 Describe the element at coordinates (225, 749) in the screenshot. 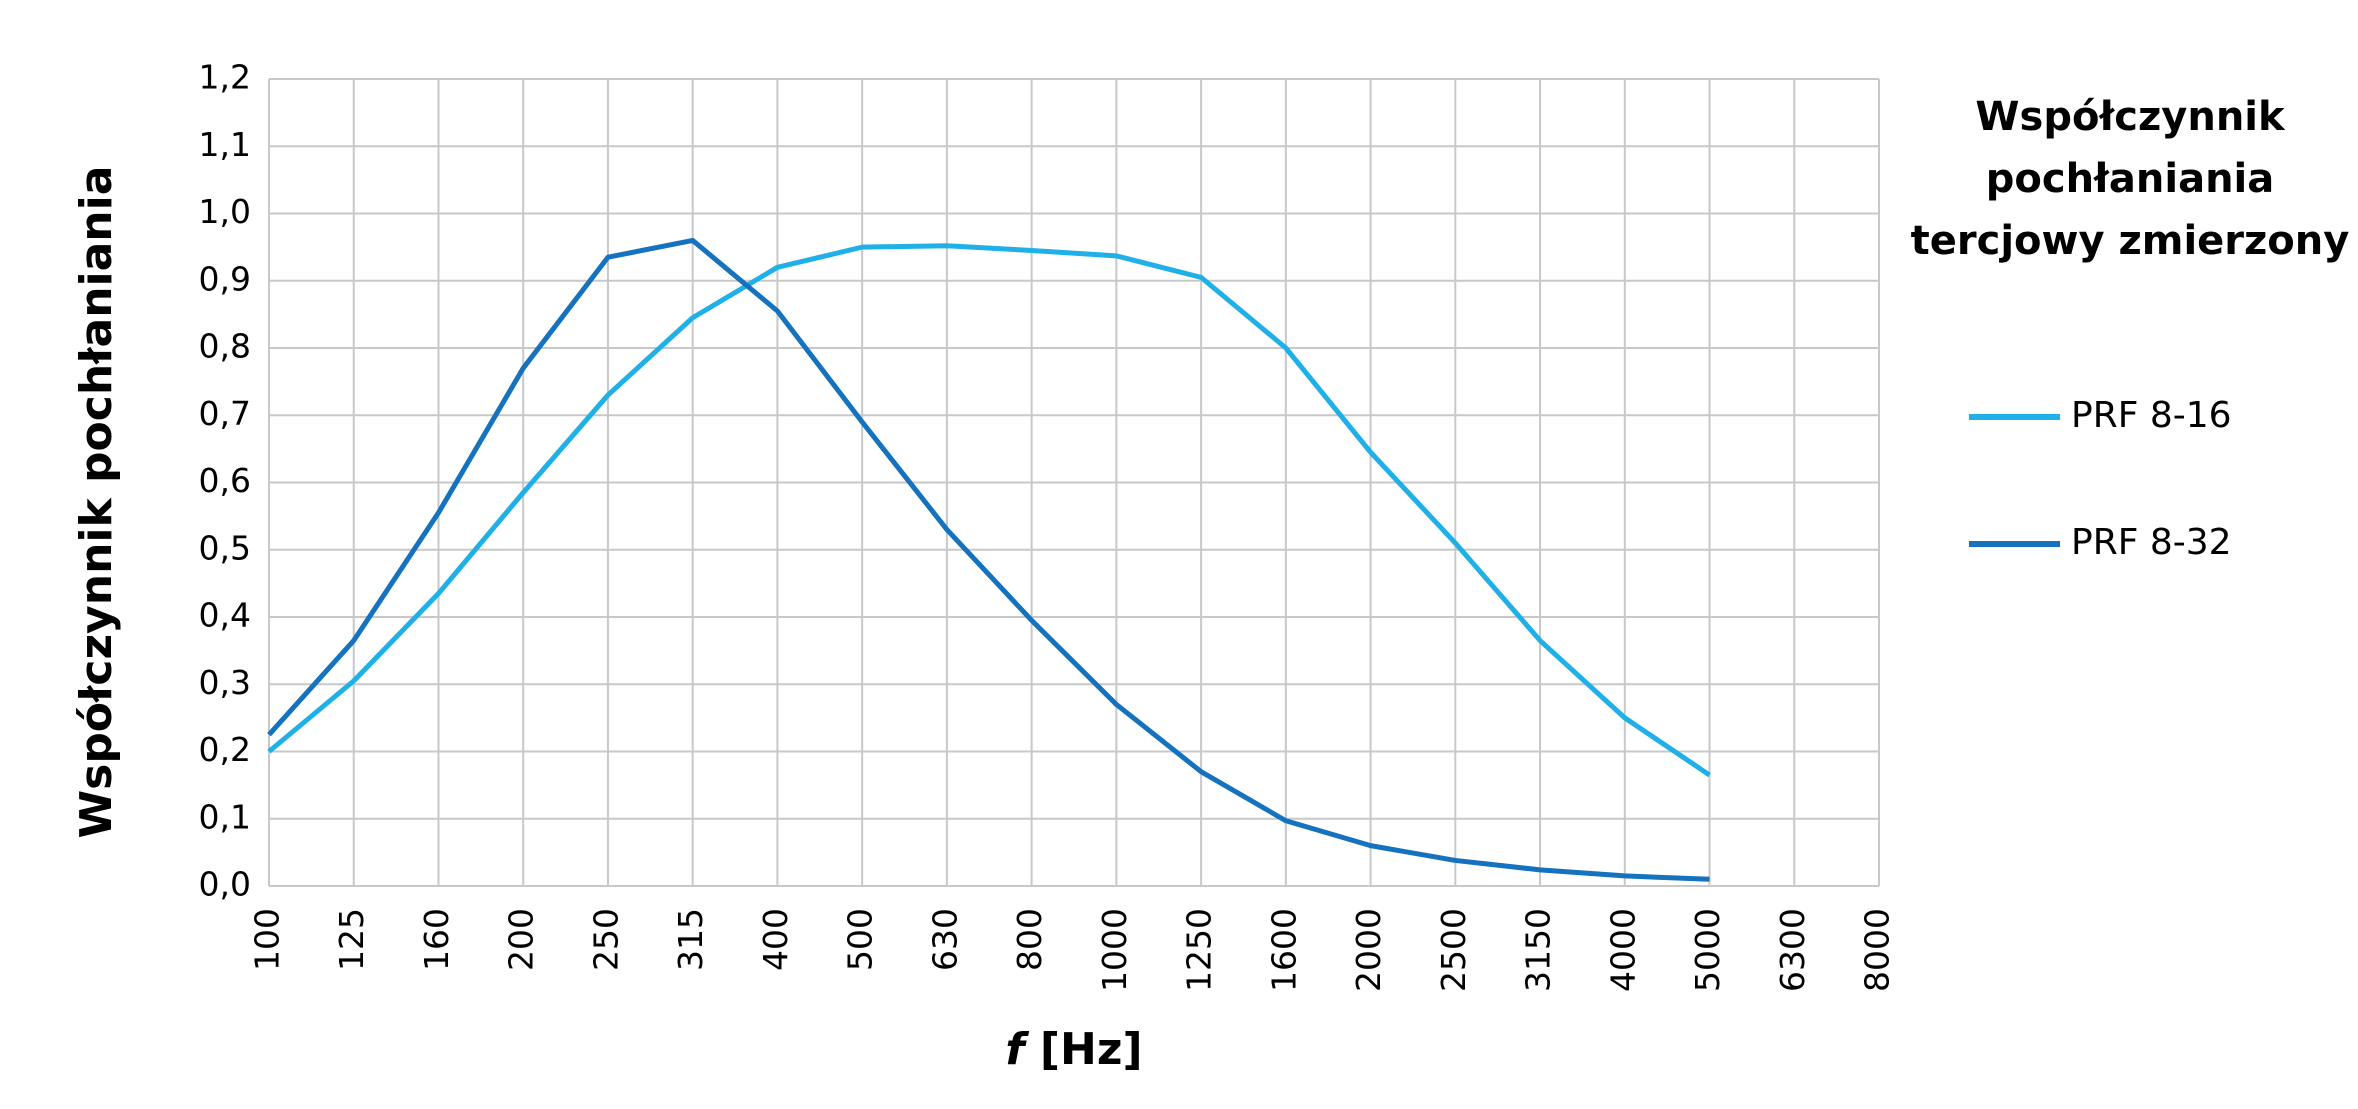

I see `y-tick-label: 0,2` at that location.